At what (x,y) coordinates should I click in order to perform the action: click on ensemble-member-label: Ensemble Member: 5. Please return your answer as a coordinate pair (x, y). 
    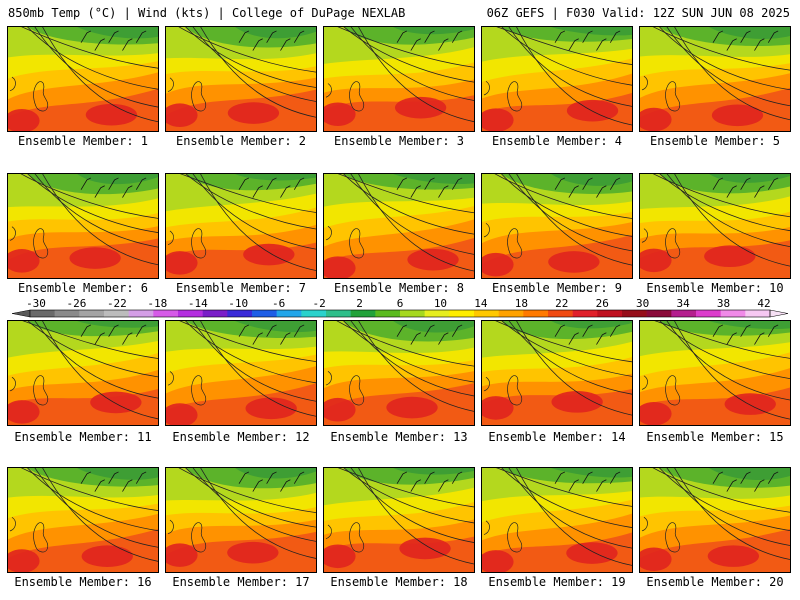
    Looking at the image, I should click on (715, 141).